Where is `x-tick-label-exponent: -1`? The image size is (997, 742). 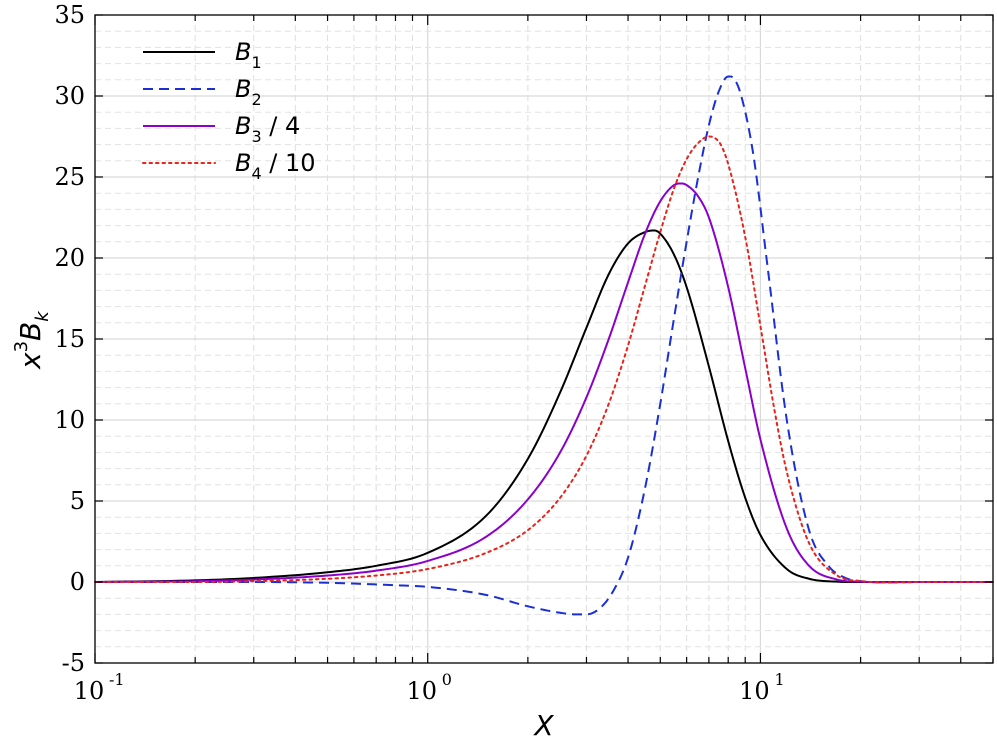
x-tick-label-exponent: -1 is located at coordinates (117, 679).